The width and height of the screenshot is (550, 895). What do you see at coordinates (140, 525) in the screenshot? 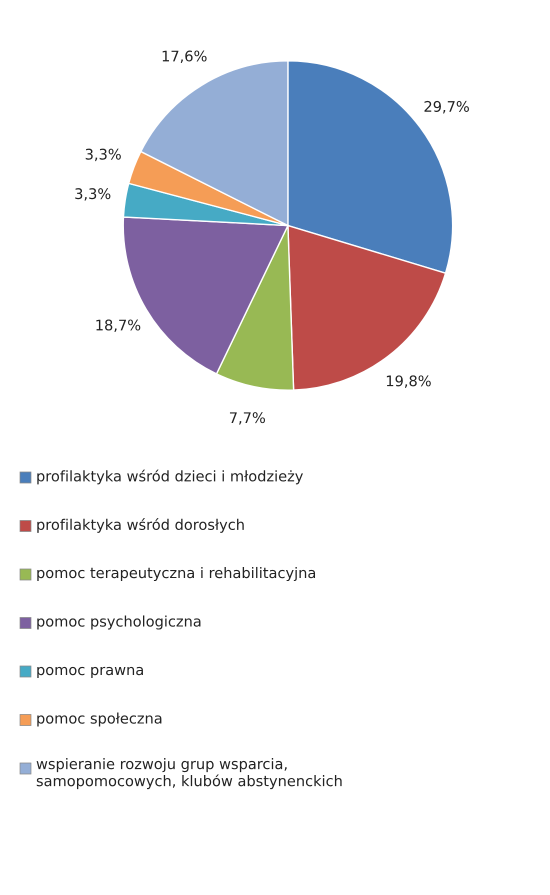
I see `legend-label: profilaktyka wśród dorosłych` at bounding box center [140, 525].